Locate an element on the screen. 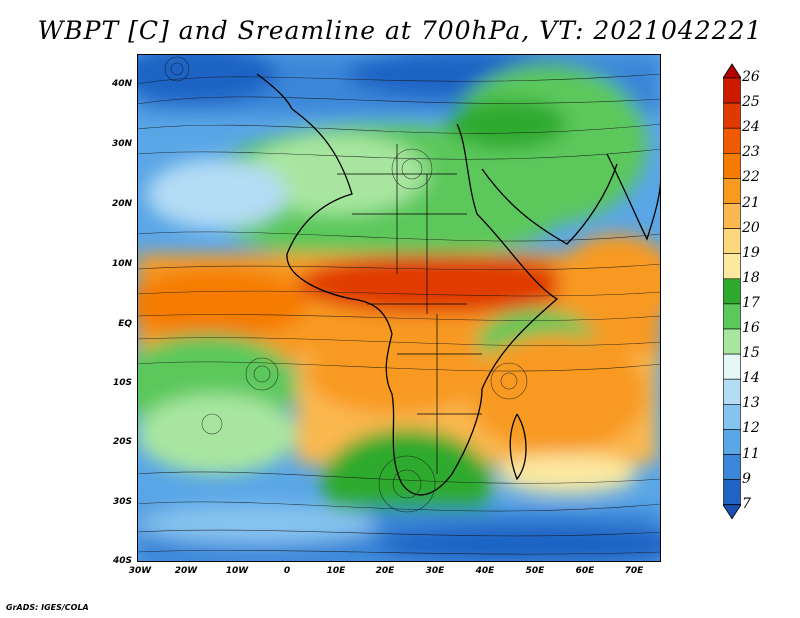 This screenshot has height=618, width=800. colorbar-tick-label: 18 is located at coordinates (751, 277).